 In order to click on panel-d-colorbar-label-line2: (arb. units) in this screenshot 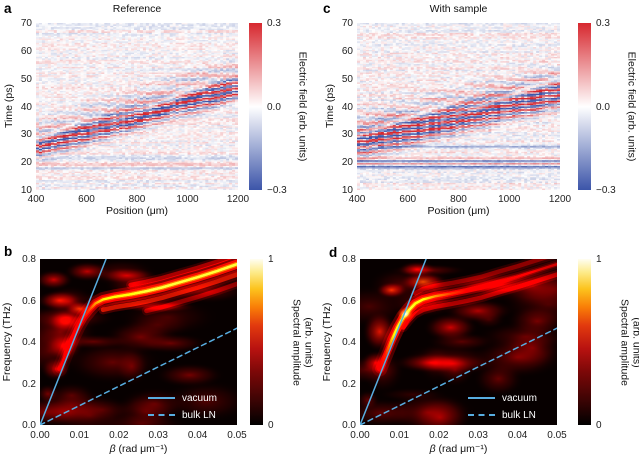, I will do `click(634, 342)`.